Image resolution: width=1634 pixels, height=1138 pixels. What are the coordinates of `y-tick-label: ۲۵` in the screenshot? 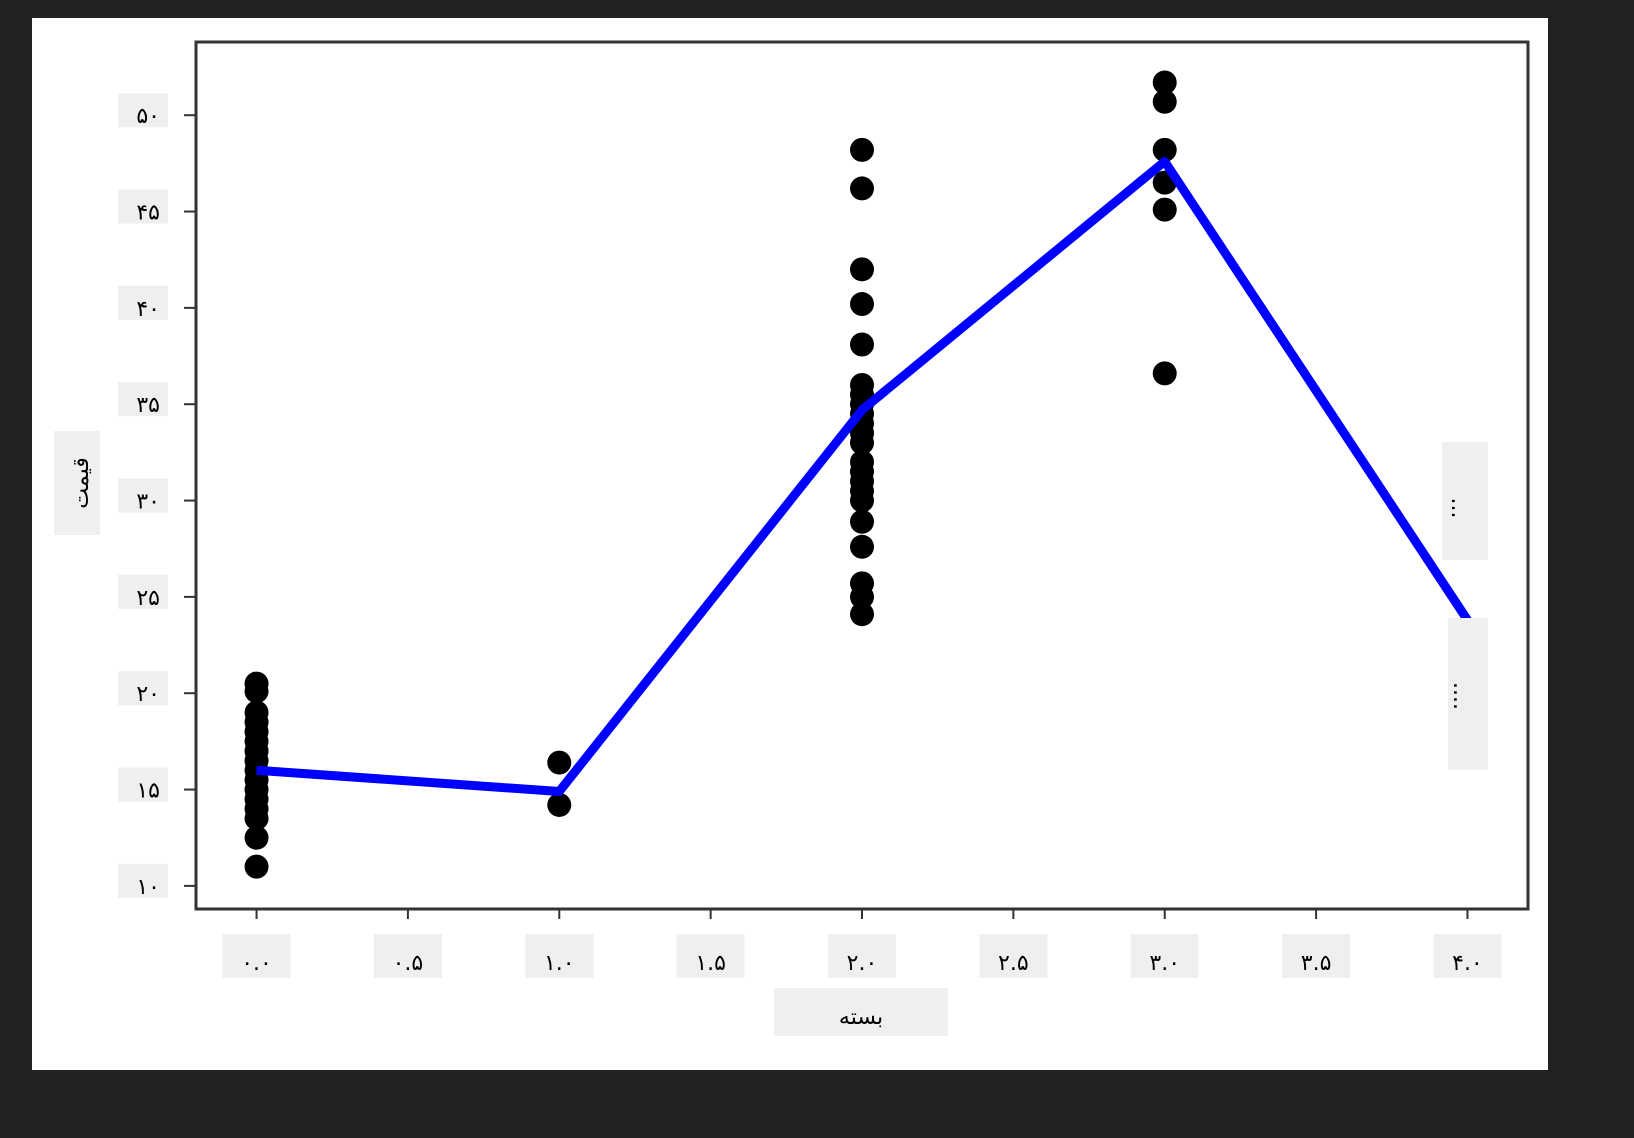 It's located at (148, 598).